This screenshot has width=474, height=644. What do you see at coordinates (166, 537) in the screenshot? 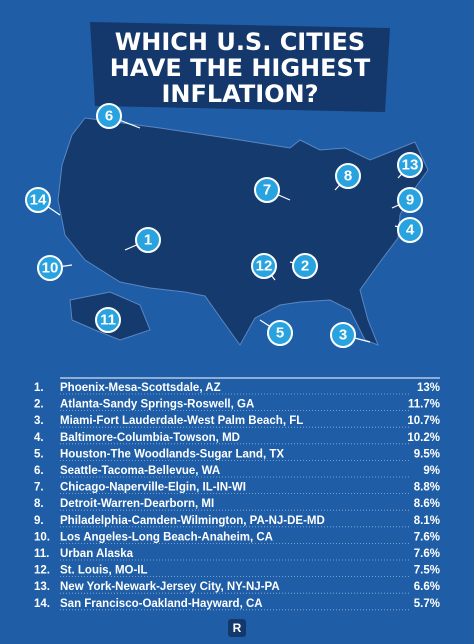
I see `row-city: Los Angeles-Long Beach-Anaheim, CA` at bounding box center [166, 537].